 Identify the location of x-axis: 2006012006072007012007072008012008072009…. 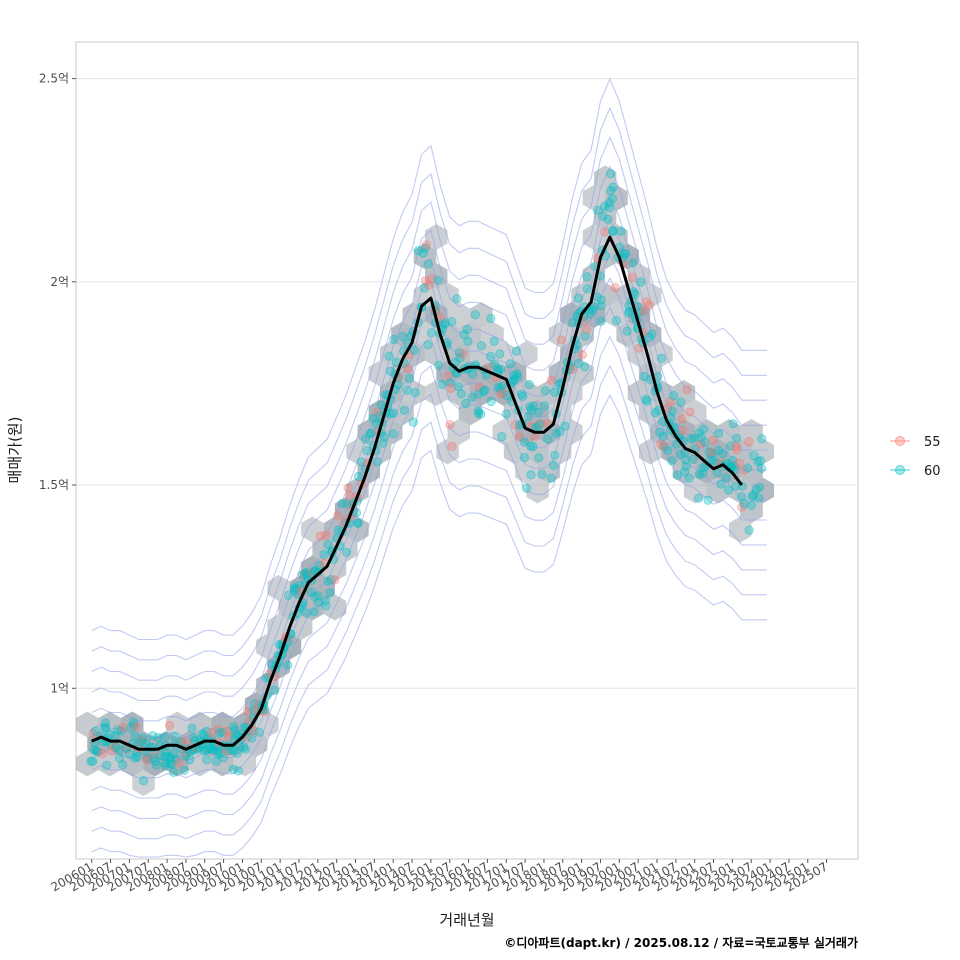
(439, 877).